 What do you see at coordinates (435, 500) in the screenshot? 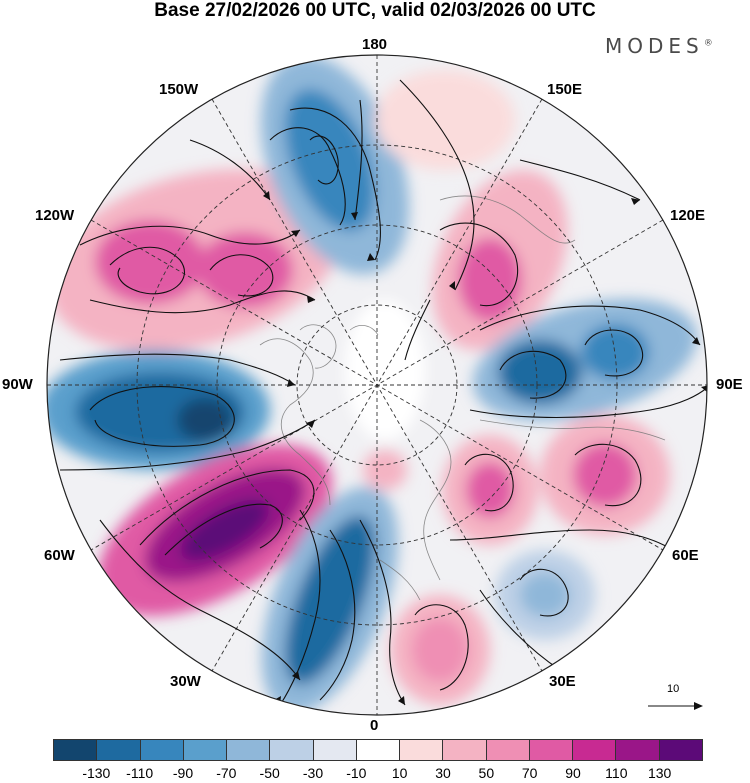
I see `coastline-europe` at bounding box center [435, 500].